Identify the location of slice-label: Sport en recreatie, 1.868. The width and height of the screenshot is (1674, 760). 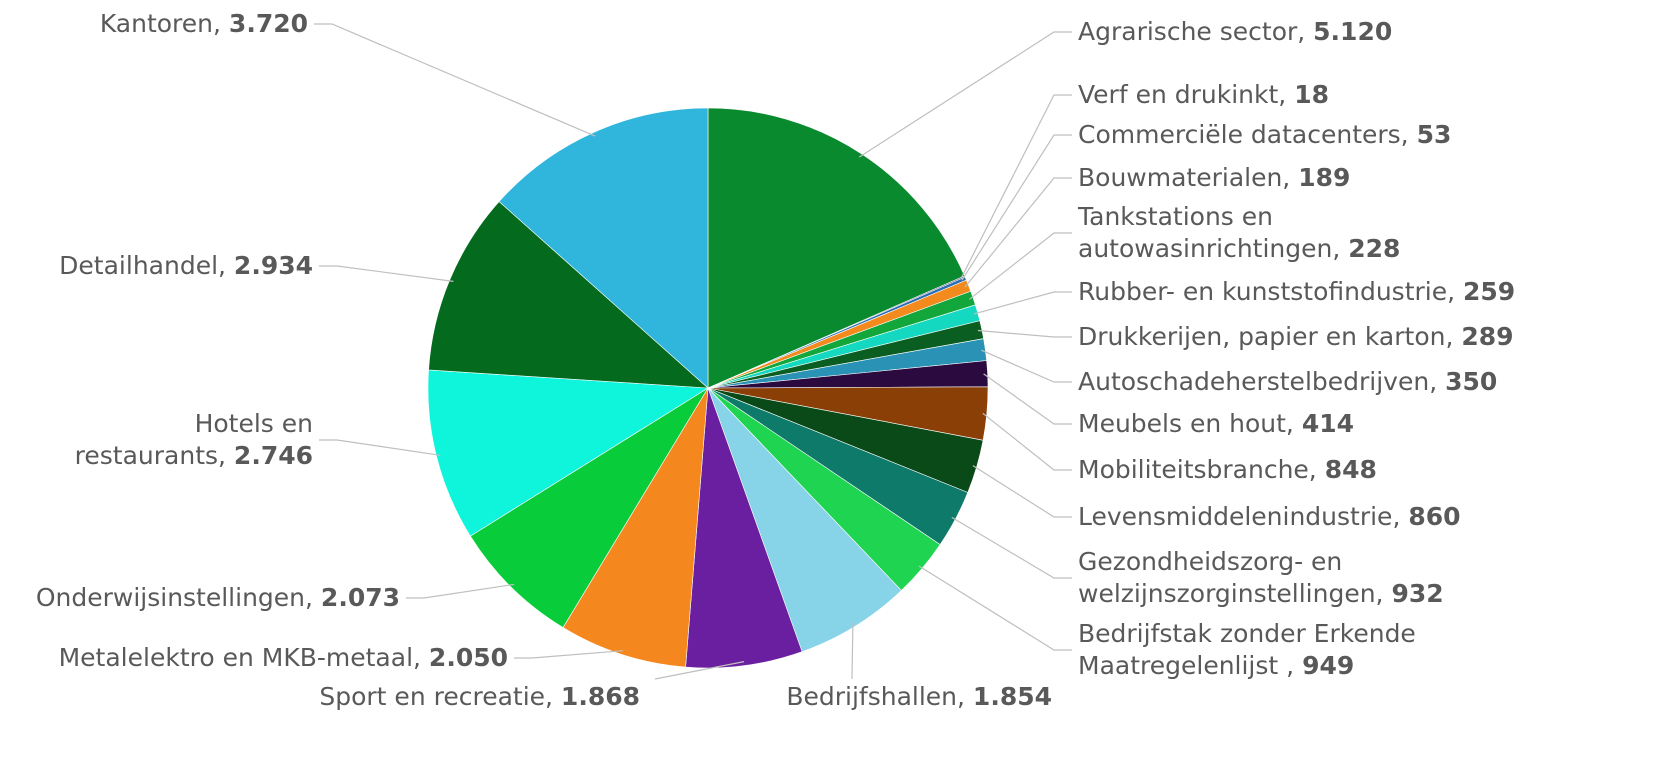
(479, 696).